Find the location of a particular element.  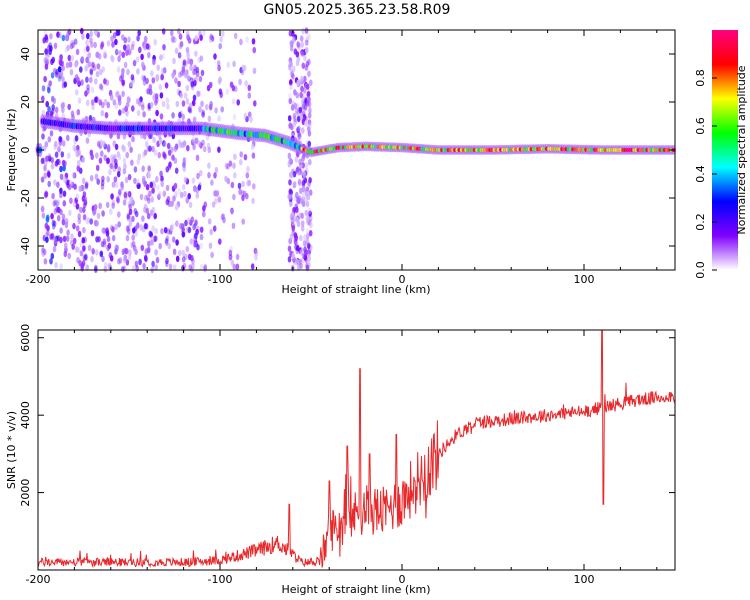

y-tick-label: 20 is located at coordinates (25, 102).